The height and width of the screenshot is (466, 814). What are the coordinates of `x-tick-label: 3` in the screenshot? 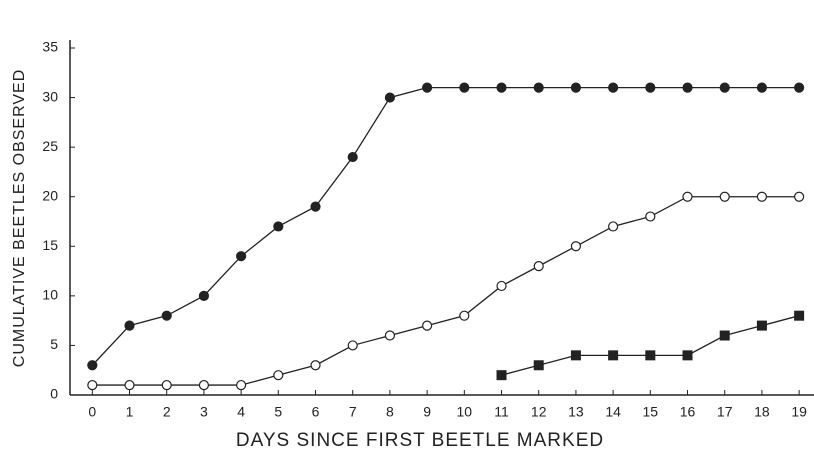 It's located at (204, 412).